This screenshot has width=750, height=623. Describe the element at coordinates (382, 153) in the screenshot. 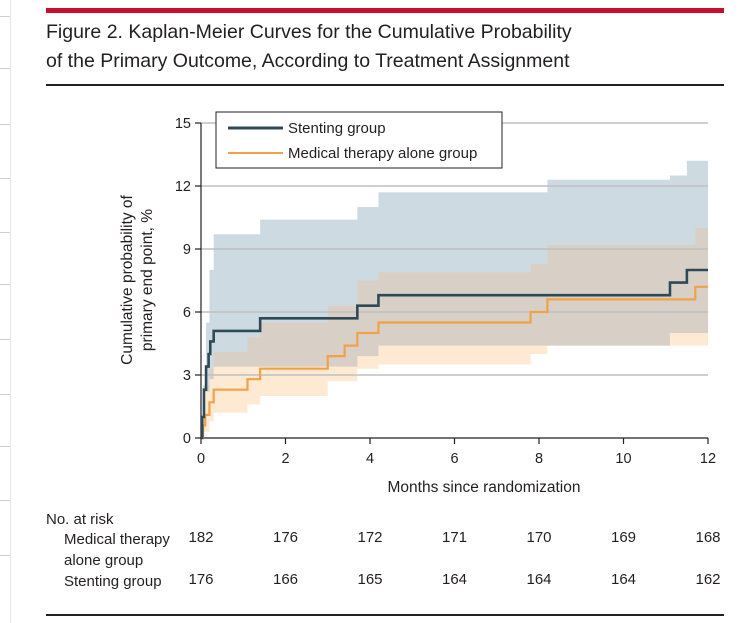

I see `legend-medical-label: Medical therapy alone group` at that location.